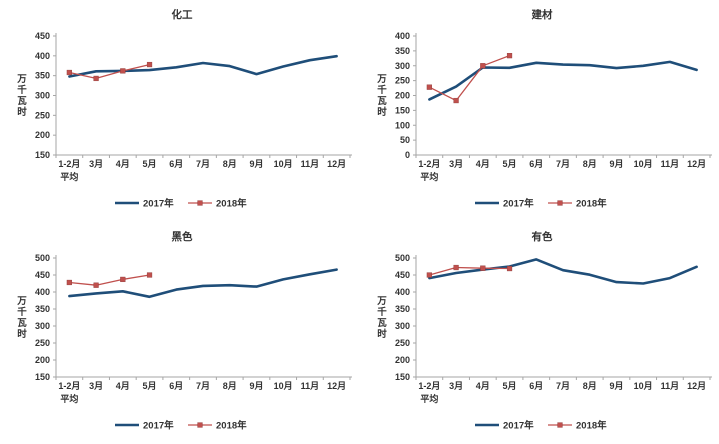 This screenshot has width=719, height=444. Describe the element at coordinates (518, 426) in the screenshot. I see `legend-label: 2017年` at that location.